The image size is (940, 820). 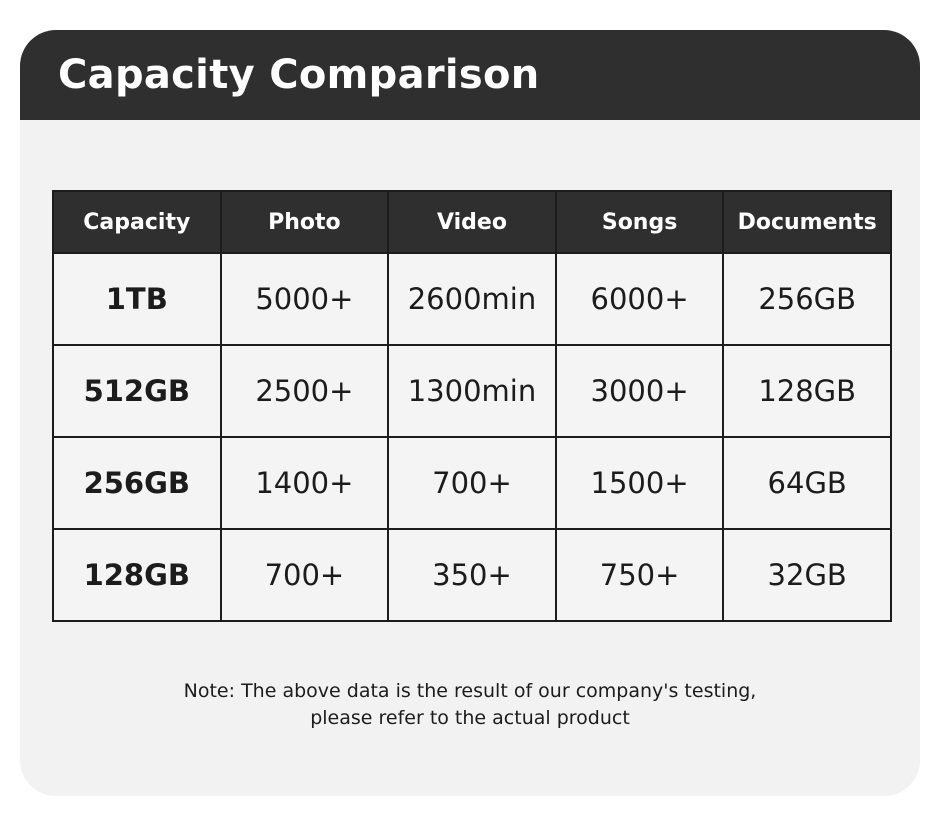 What do you see at coordinates (209, 691) in the screenshot?
I see `note-label: Note:` at bounding box center [209, 691].